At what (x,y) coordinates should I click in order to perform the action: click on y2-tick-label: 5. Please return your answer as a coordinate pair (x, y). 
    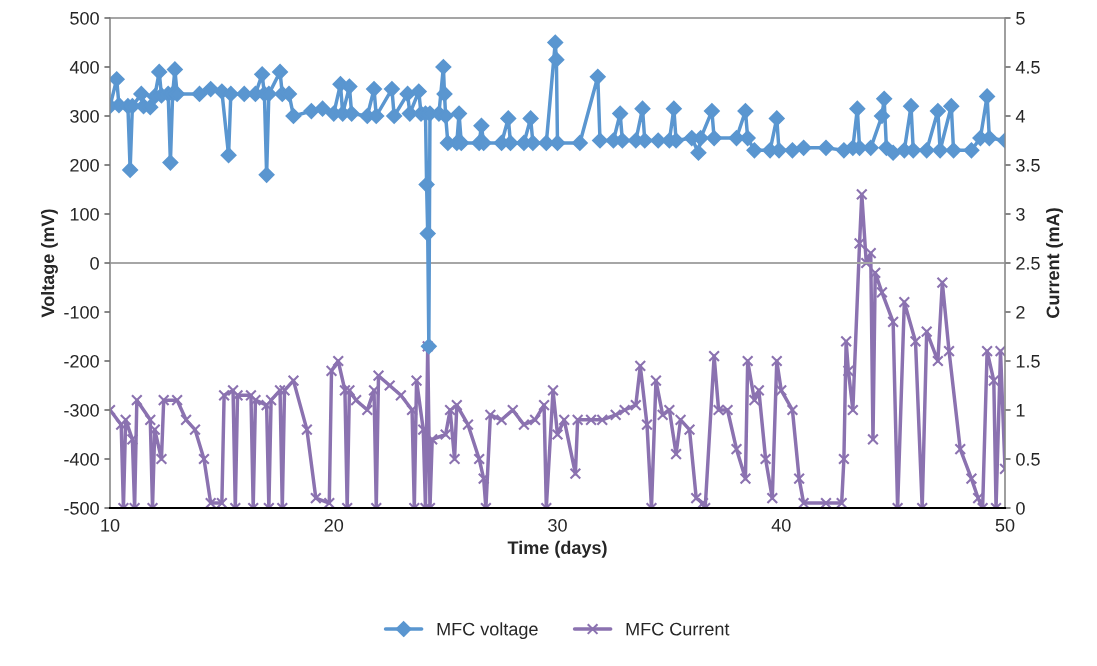
    Looking at the image, I should click on (1020, 18).